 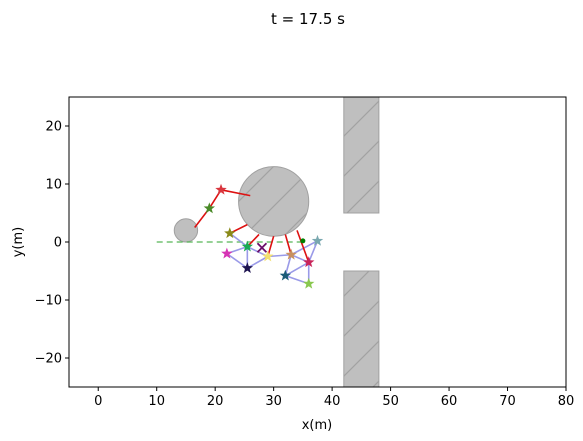 I want to click on lower-wall-obstacle, so click(x=361, y=328).